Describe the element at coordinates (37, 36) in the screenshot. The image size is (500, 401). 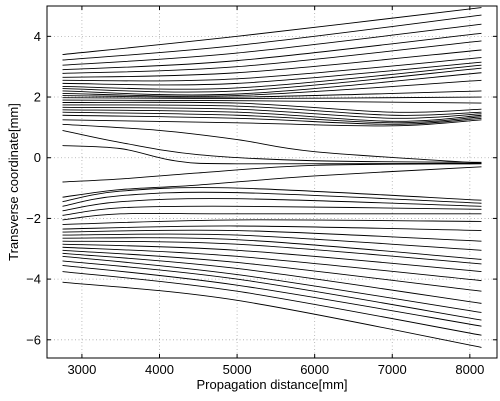
I see `y-tick-label: 4` at that location.